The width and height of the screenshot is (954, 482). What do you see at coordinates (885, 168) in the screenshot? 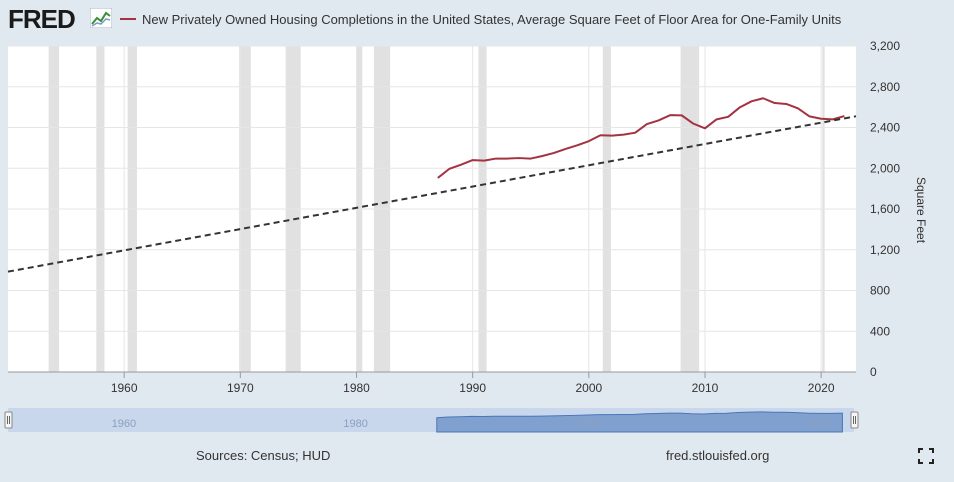
I see `y-tick-label: 2,000` at bounding box center [885, 168].